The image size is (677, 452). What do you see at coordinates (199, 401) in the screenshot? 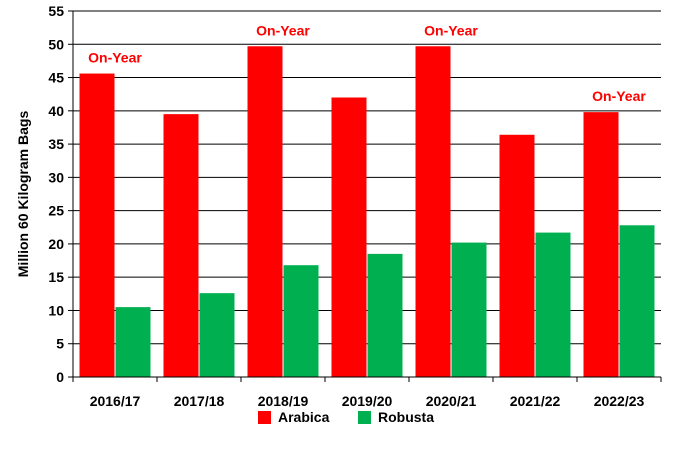
I see `x-tick-label: 2017/18` at bounding box center [199, 401].